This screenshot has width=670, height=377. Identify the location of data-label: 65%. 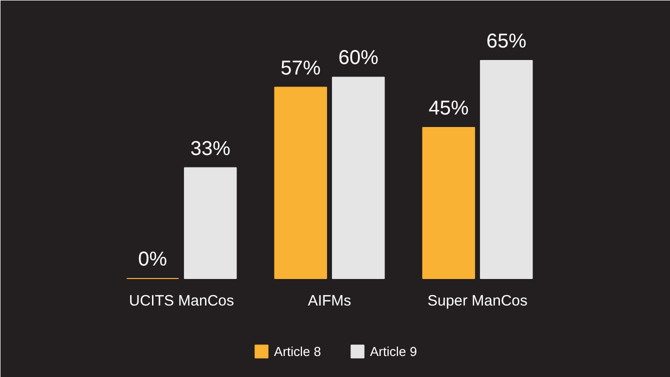
(506, 41).